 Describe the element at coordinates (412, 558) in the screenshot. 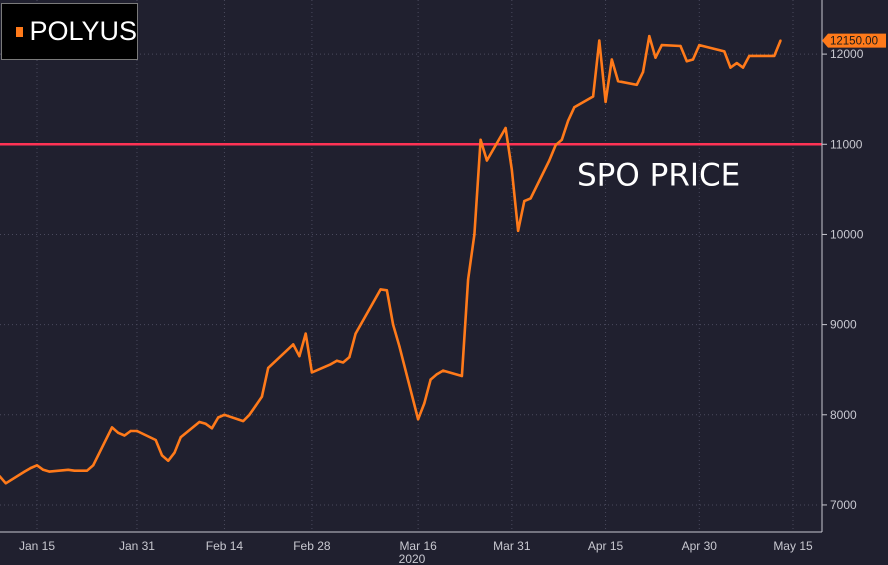

I see `x-axis-year-label: 2020` at that location.